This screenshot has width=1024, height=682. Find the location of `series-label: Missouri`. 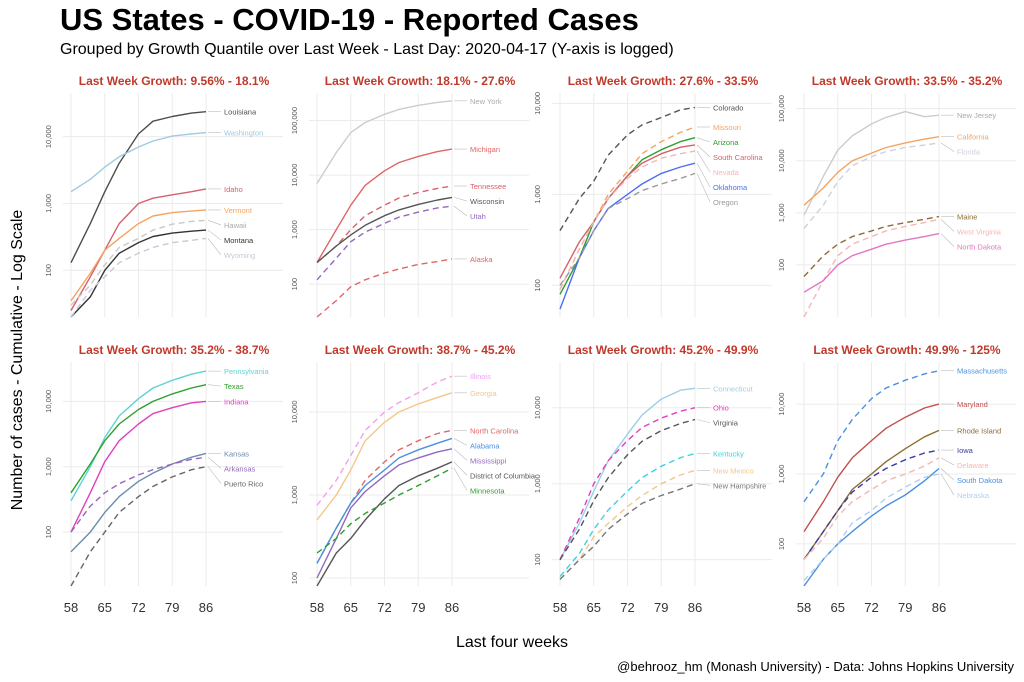

series-label: Missouri is located at coordinates (727, 127).